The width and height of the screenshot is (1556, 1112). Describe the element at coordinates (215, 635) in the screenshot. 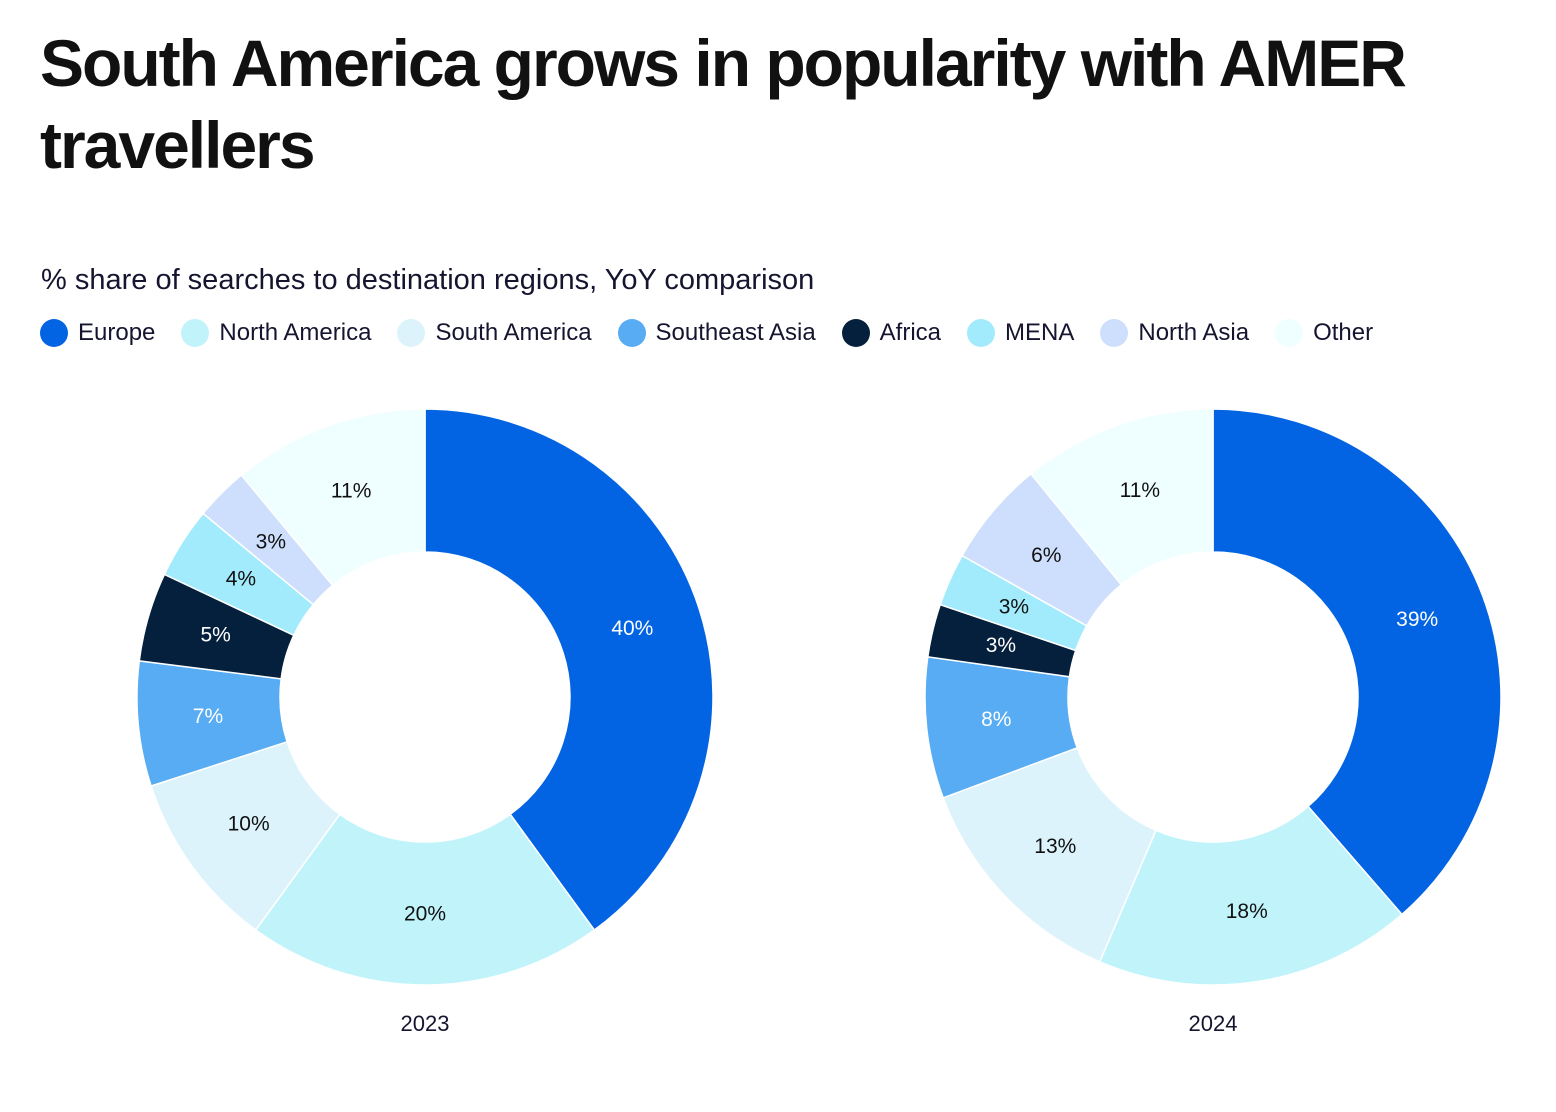

I see `slice-label-africa-2023: 5%` at that location.